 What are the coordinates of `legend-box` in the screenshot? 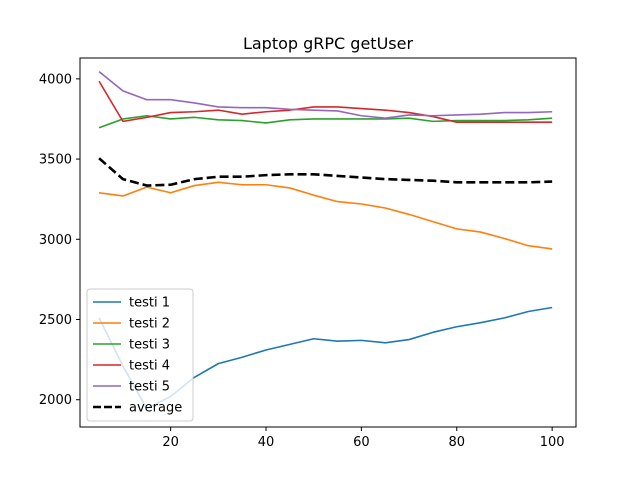 It's located at (140, 355).